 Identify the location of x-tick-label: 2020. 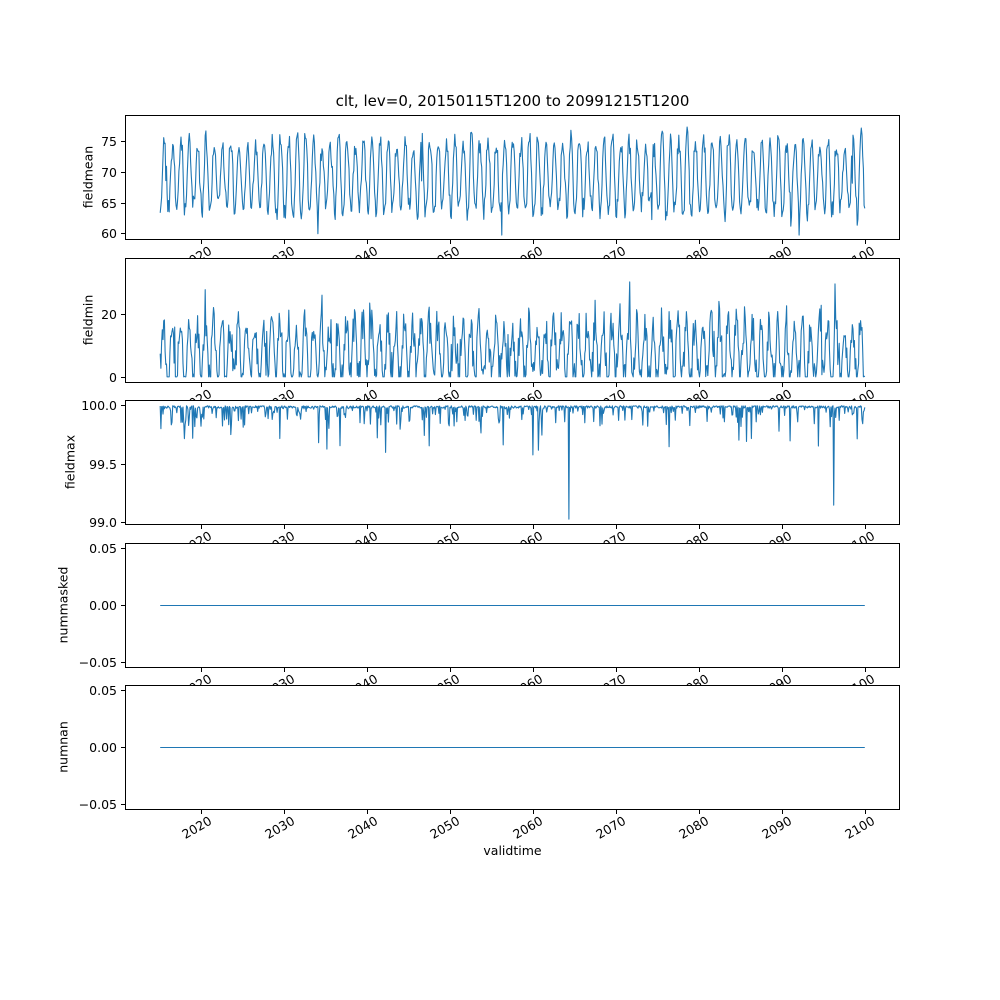
(196, 827).